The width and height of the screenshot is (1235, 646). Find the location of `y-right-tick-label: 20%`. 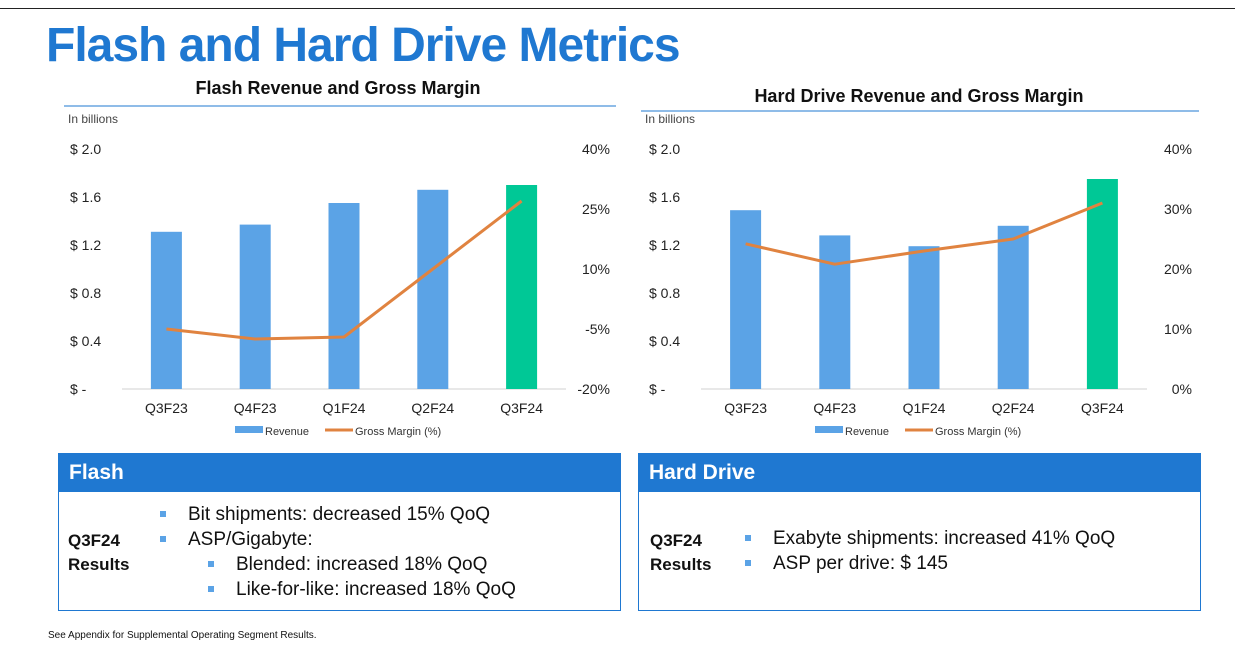

y-right-tick-label: 20% is located at coordinates (1178, 269).